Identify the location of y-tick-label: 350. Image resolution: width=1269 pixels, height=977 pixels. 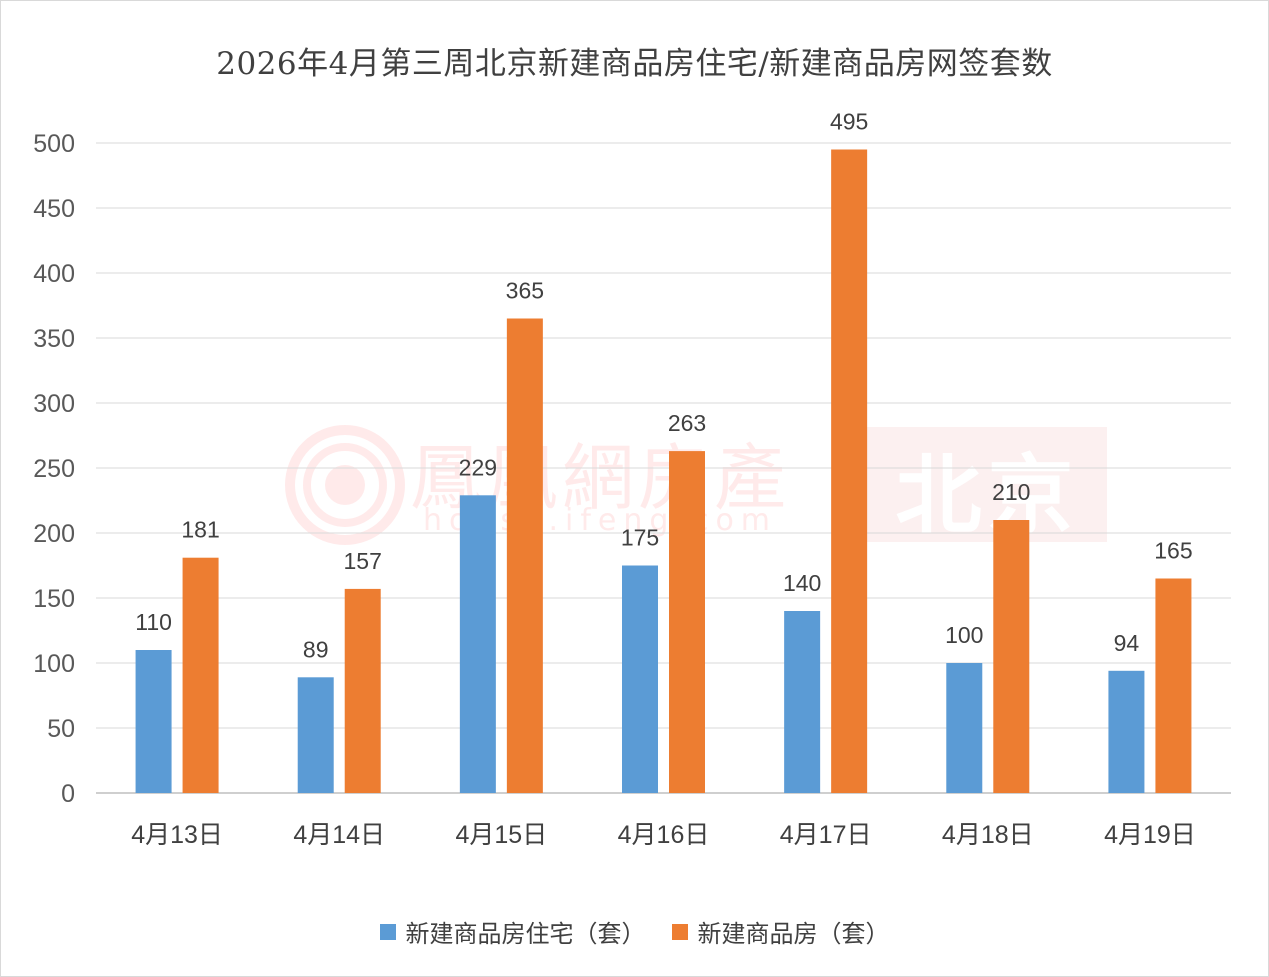
(54, 339).